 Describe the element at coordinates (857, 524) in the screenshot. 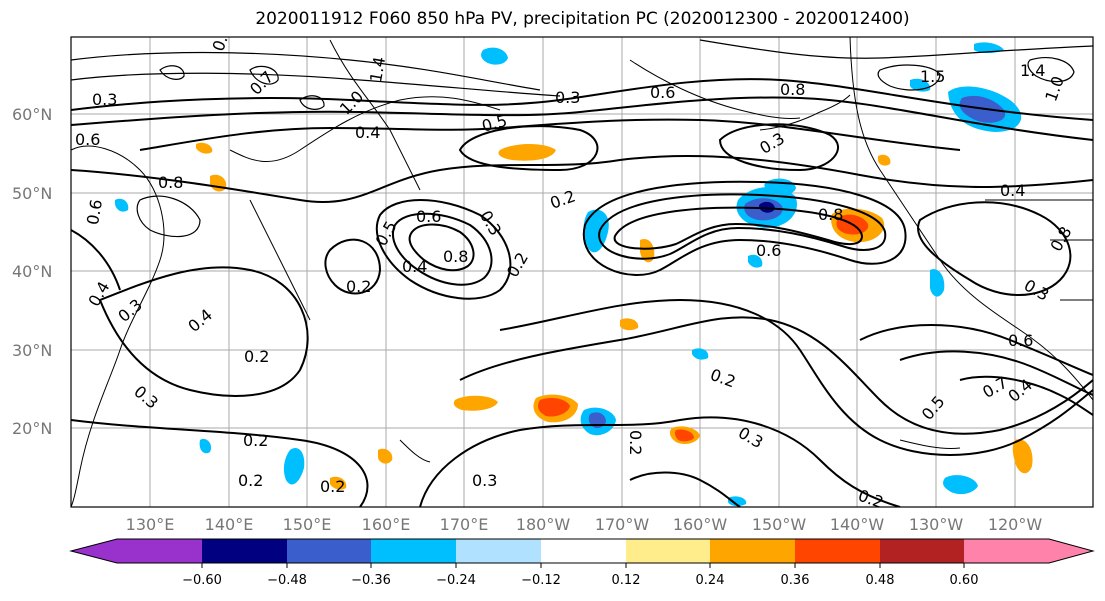

I see `lon-label: 140°W` at that location.